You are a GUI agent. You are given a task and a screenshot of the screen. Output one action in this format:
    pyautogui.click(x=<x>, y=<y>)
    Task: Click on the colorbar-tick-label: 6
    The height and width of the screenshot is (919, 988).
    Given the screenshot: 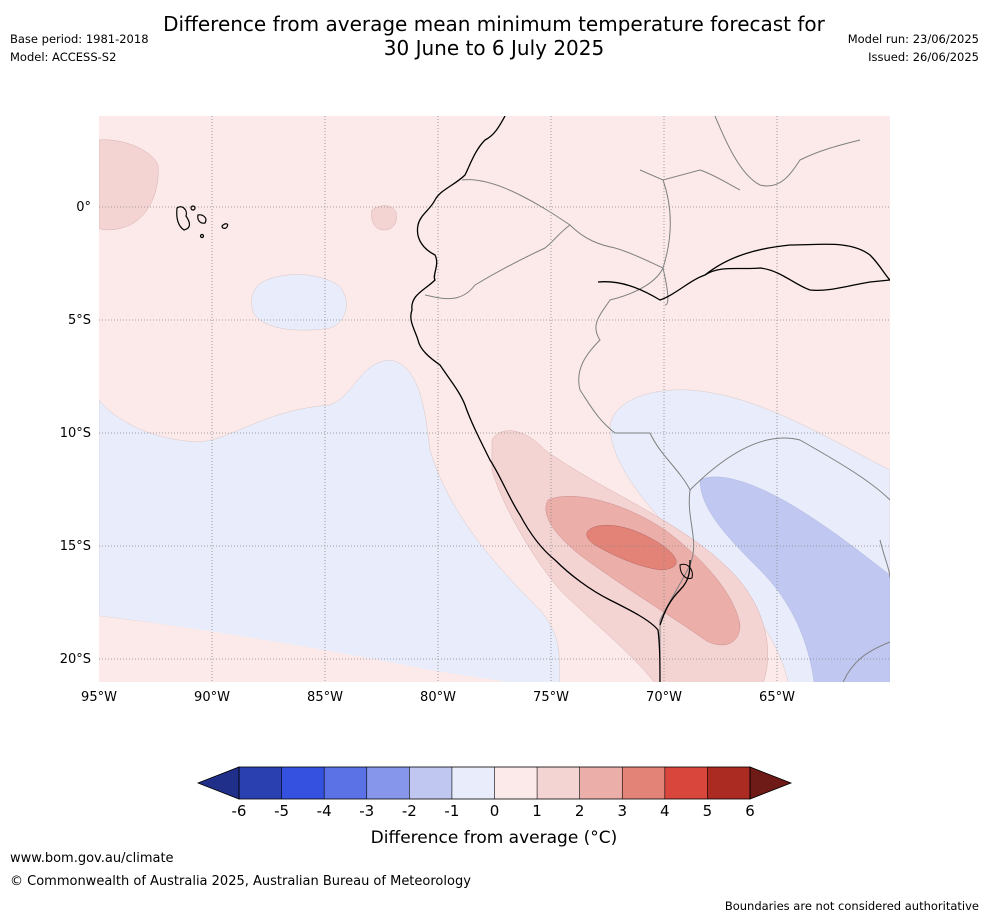 What is the action you would take?
    pyautogui.click(x=750, y=811)
    